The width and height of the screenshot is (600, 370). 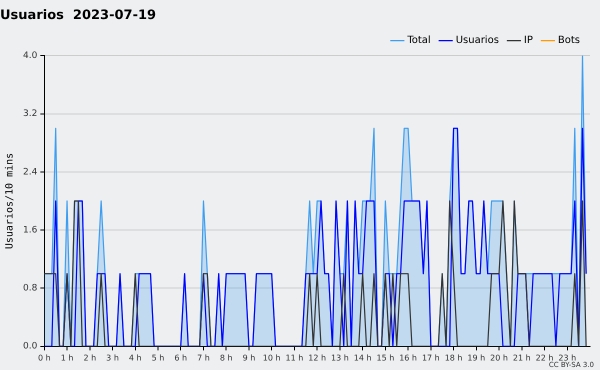 What do you see at coordinates (30, 347) in the screenshot?
I see `y-tick-label: 0.0` at bounding box center [30, 347].